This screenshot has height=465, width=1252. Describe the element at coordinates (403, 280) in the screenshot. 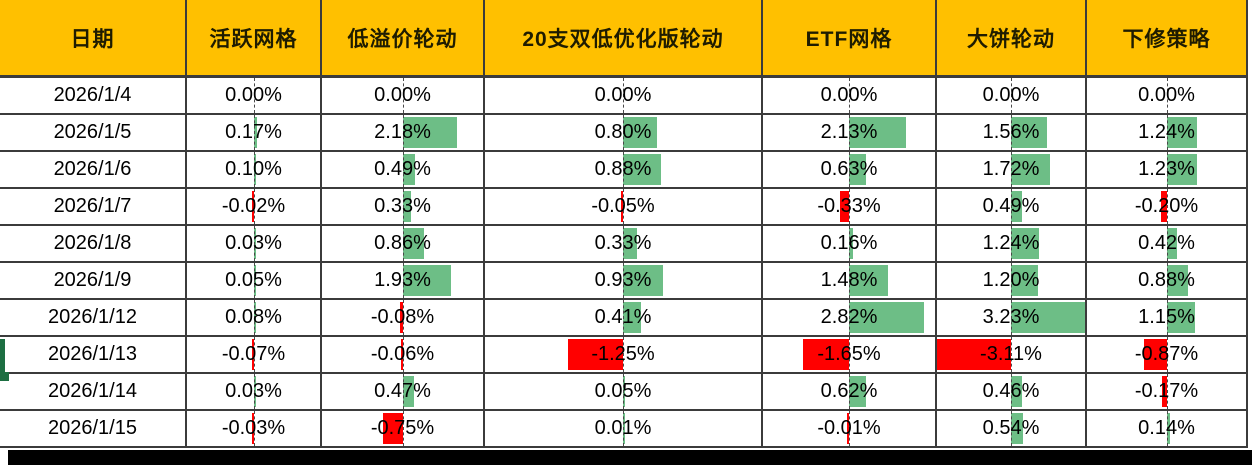

I see `value-cell: 1.93%` at that location.